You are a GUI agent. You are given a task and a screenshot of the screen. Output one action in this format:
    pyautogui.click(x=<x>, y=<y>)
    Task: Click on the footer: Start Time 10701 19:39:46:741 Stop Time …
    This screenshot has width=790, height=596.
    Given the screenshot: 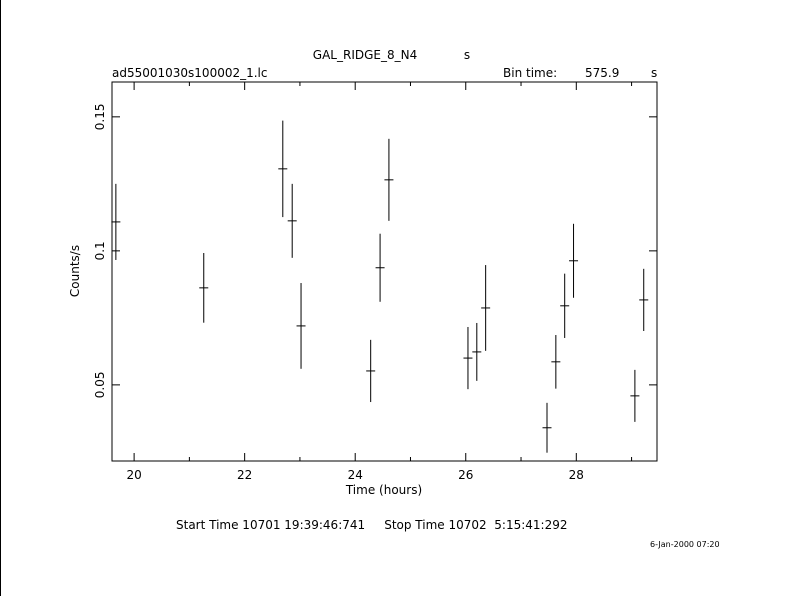 What is the action you would take?
    pyautogui.click(x=372, y=525)
    